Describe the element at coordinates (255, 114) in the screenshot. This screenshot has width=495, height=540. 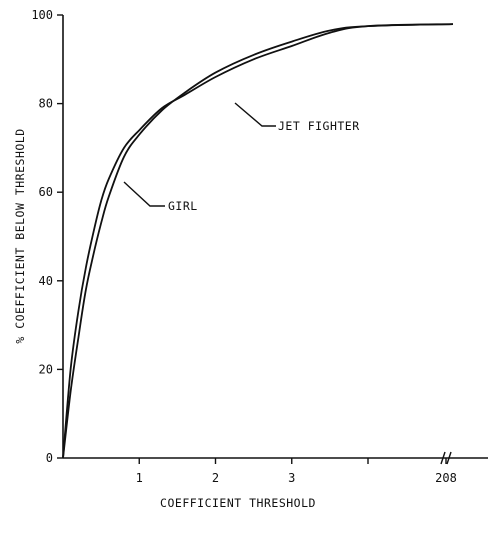
I see `leader-line-jet-fighter` at that location.